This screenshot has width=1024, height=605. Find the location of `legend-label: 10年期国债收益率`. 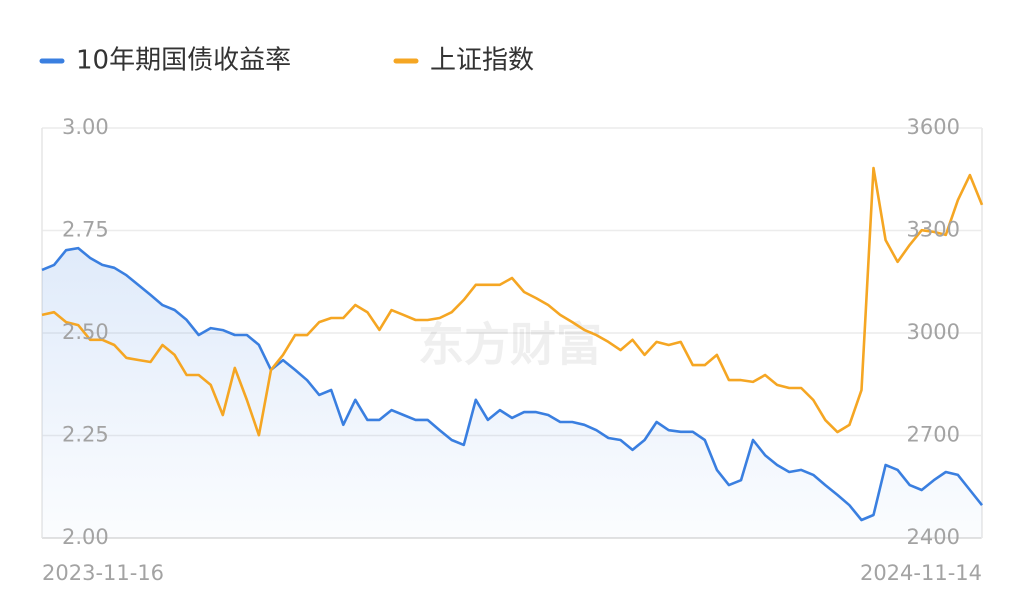

legend-label: 10年期国债收益率 is located at coordinates (183, 61).